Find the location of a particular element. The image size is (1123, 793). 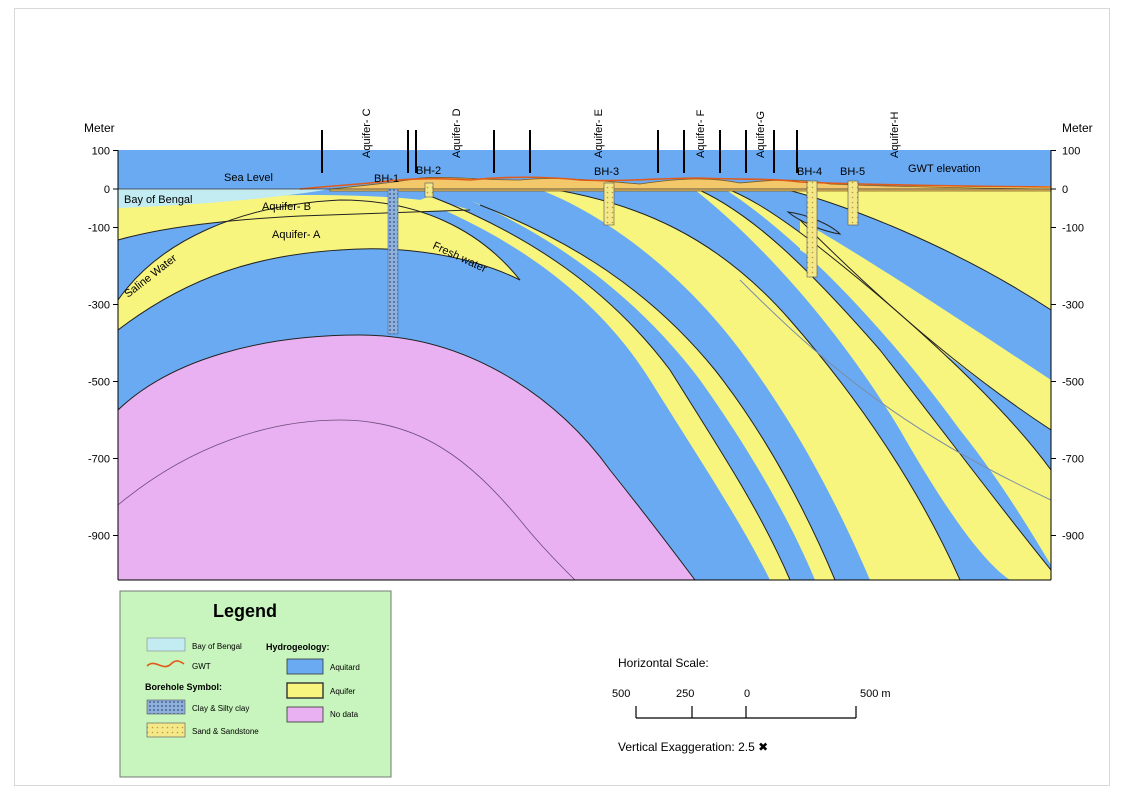

legend-label-bay: Bay of Bengal is located at coordinates (217, 646).